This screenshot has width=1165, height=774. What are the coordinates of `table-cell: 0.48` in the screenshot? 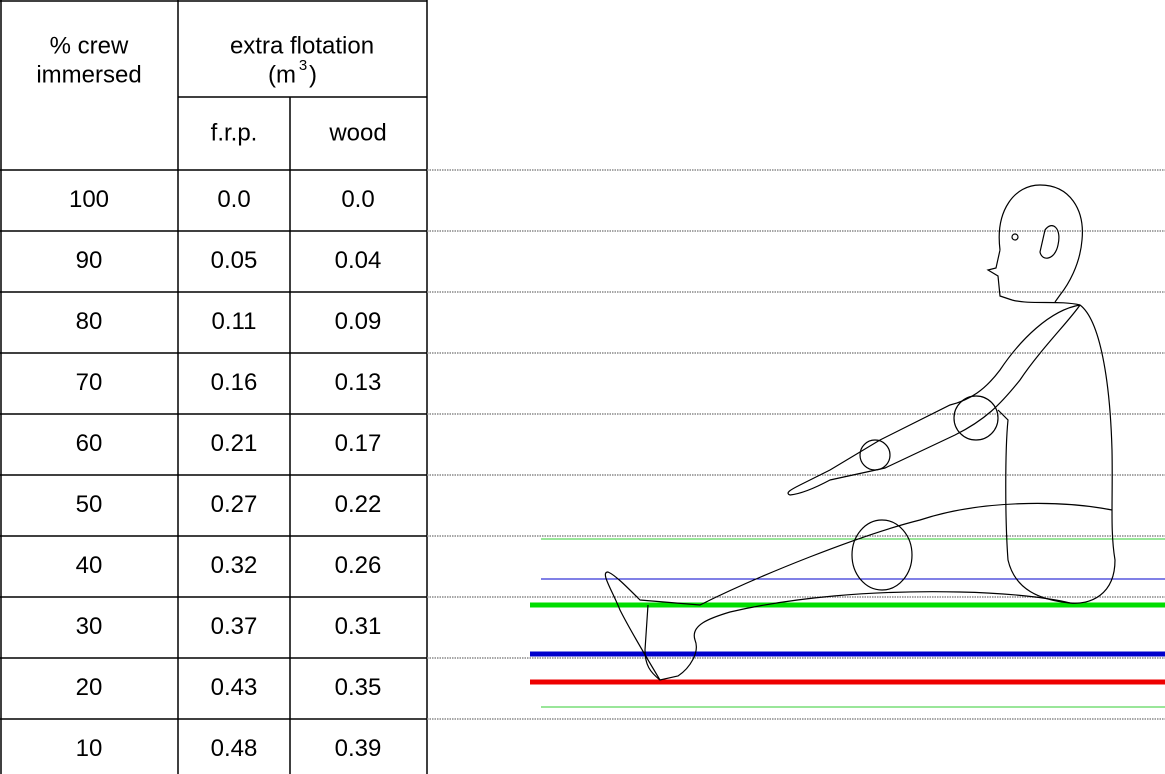 It's located at (234, 748).